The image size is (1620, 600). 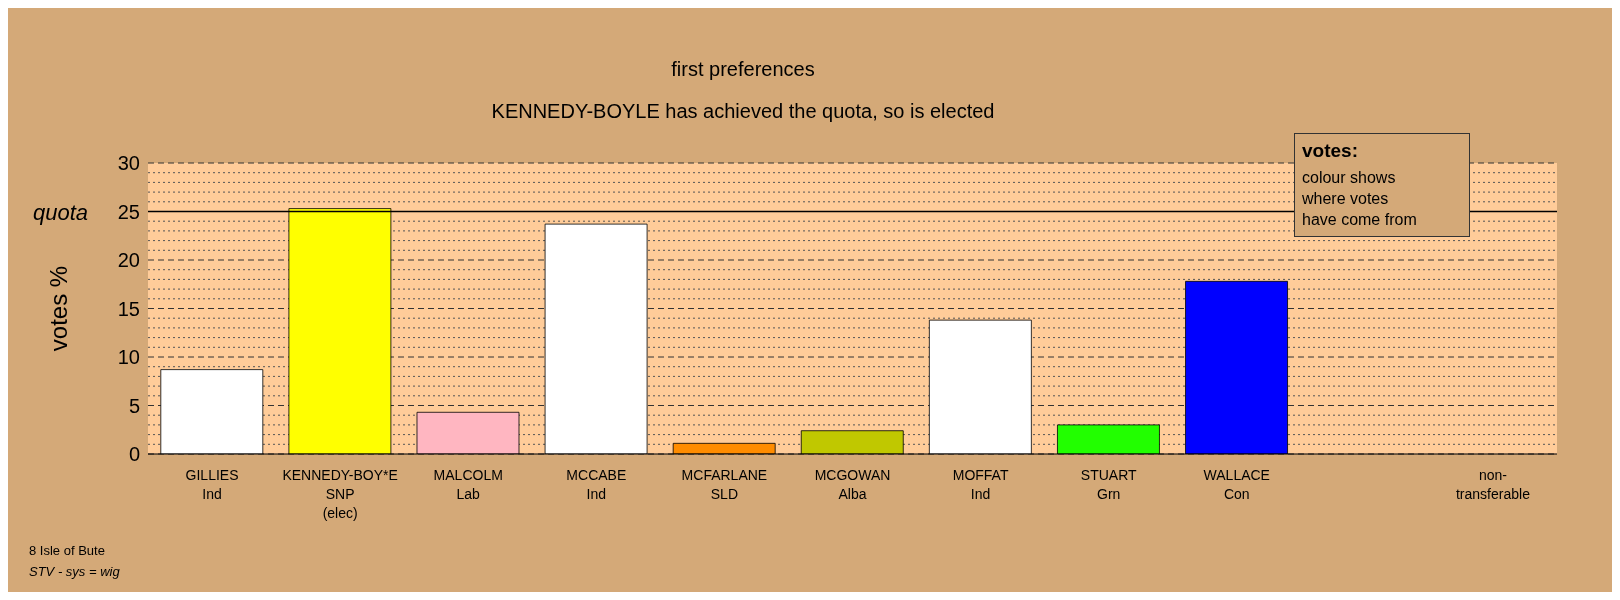 I want to click on x-tick-label: STUART Grn, so click(x=1108, y=484).